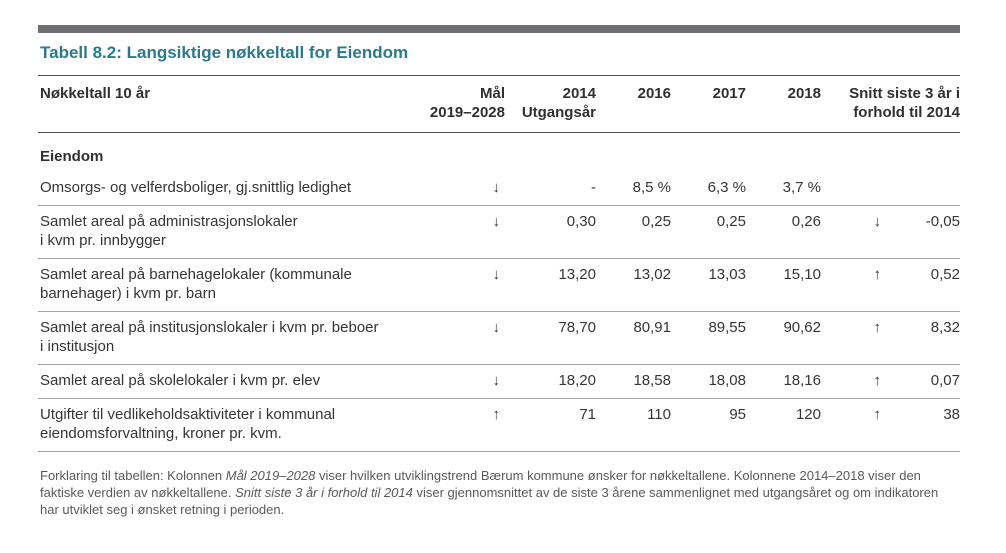 This screenshot has height=553, width=1006. What do you see at coordinates (783, 232) in the screenshot?
I see `value-2018: 0,26` at bounding box center [783, 232].